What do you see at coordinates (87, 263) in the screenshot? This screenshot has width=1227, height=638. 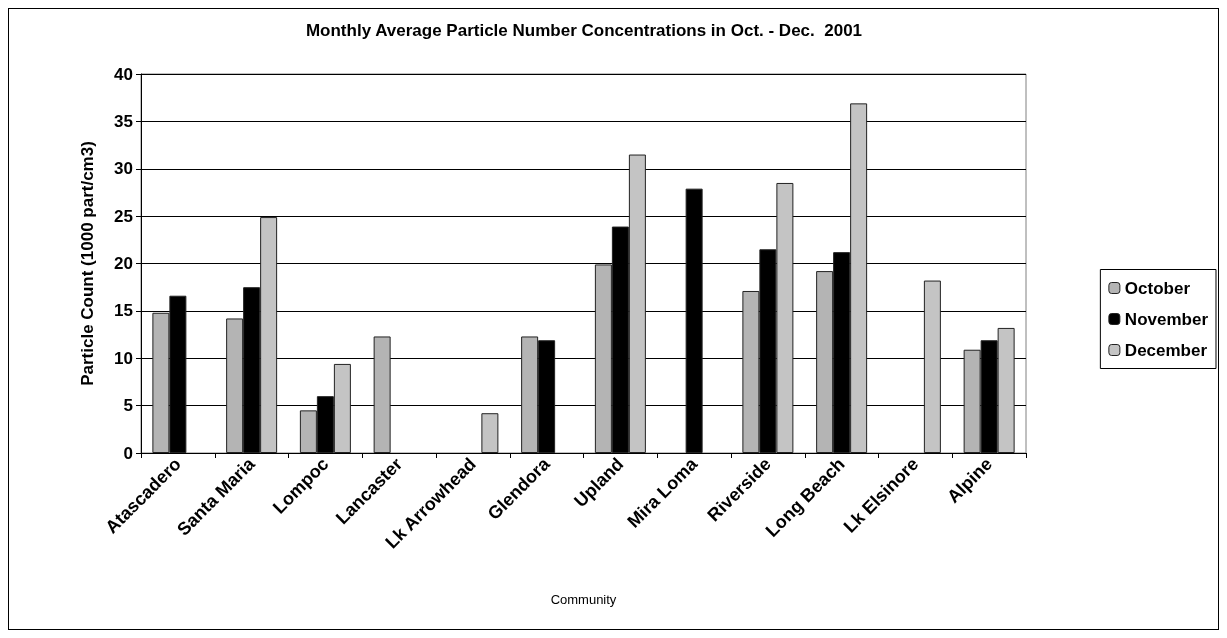 I see `y-axis-title: Particle Count (1000 part/cm3)` at bounding box center [87, 263].